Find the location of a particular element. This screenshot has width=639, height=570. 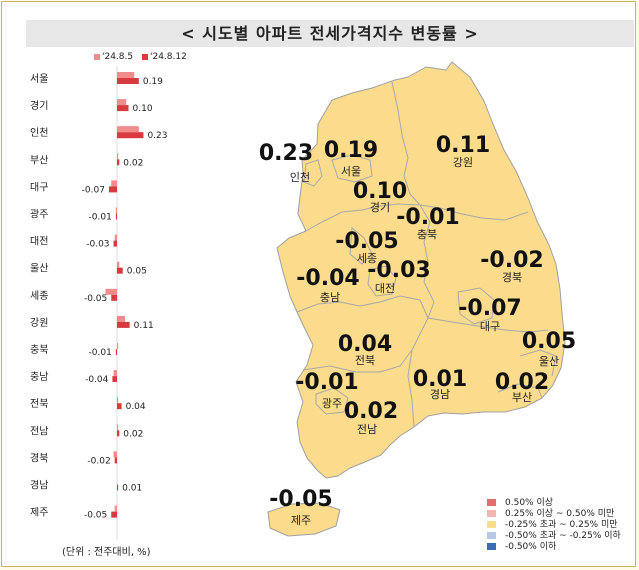

category-label-8: 세종 is located at coordinates (39, 296).